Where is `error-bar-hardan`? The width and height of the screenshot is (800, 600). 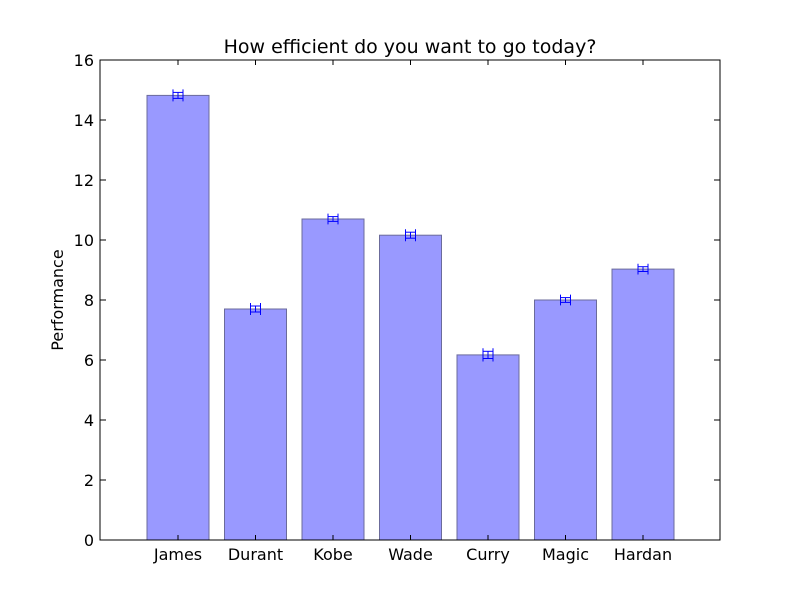
error-bar-hardan is located at coordinates (643, 269).